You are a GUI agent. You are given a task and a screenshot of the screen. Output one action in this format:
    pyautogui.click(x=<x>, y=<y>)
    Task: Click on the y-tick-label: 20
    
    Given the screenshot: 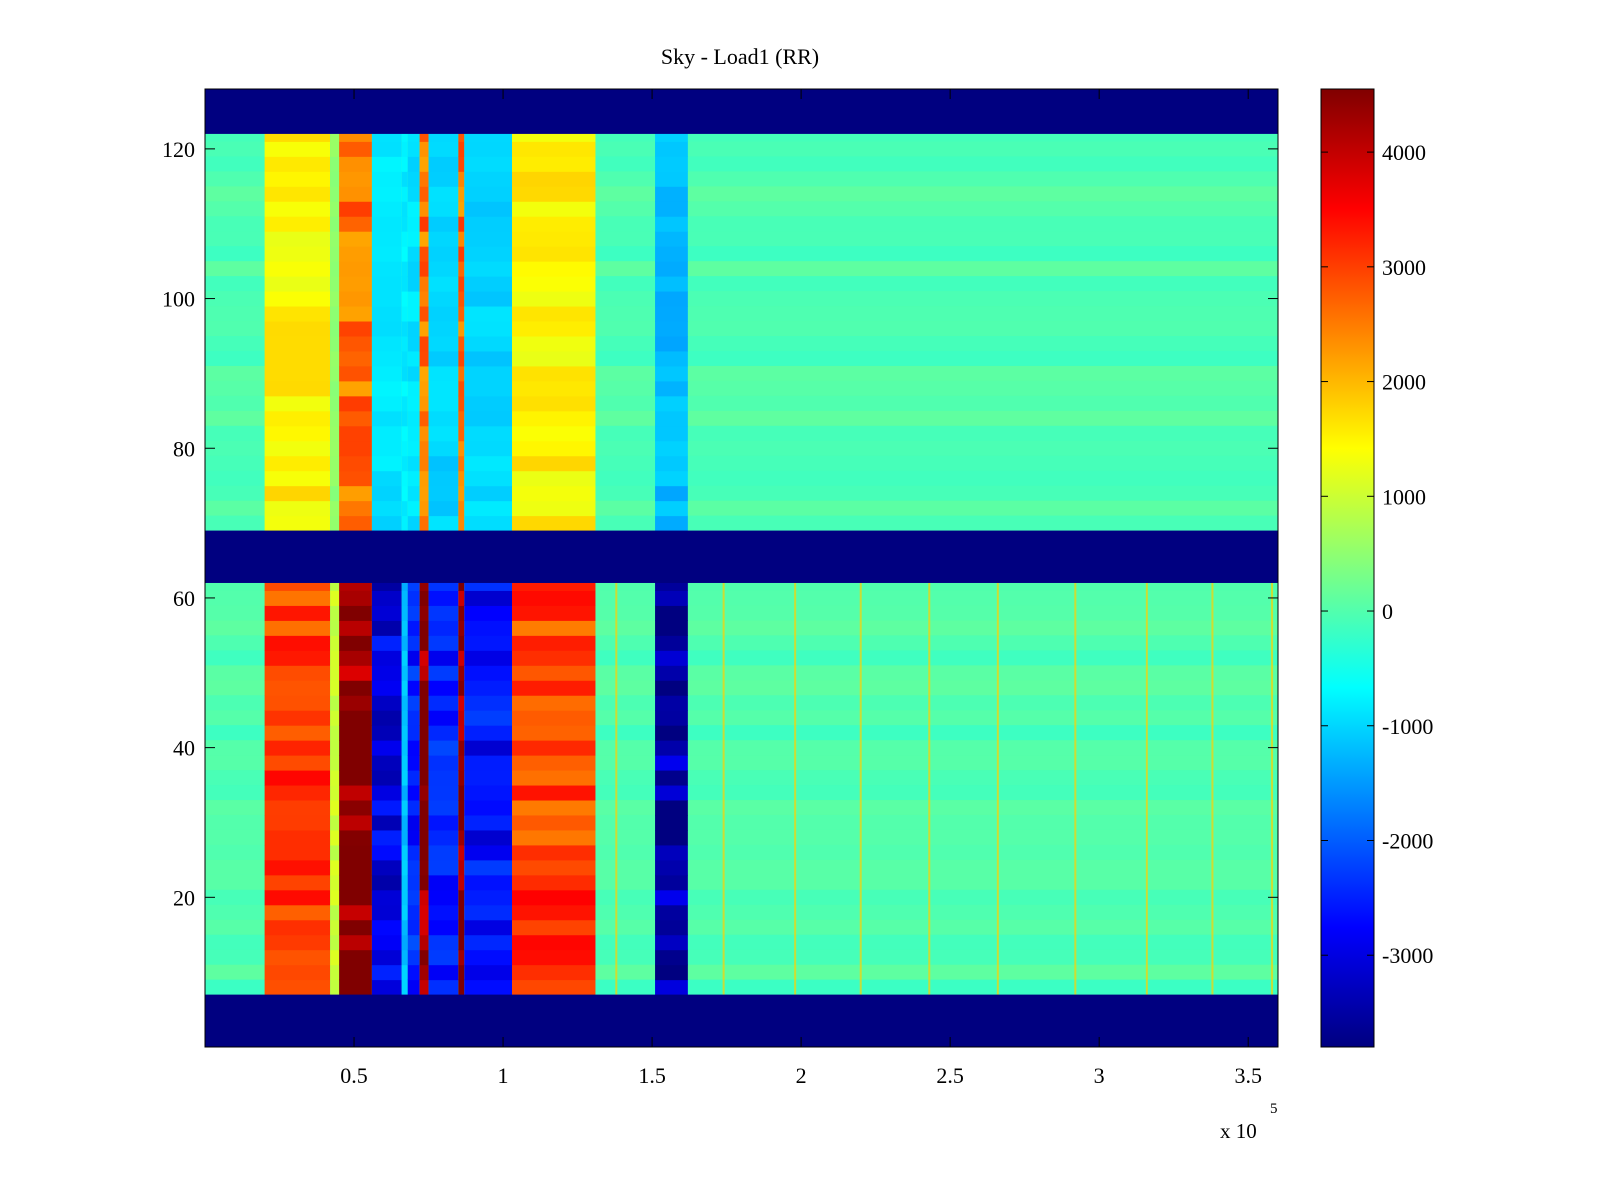 What is the action you would take?
    pyautogui.click(x=184, y=897)
    